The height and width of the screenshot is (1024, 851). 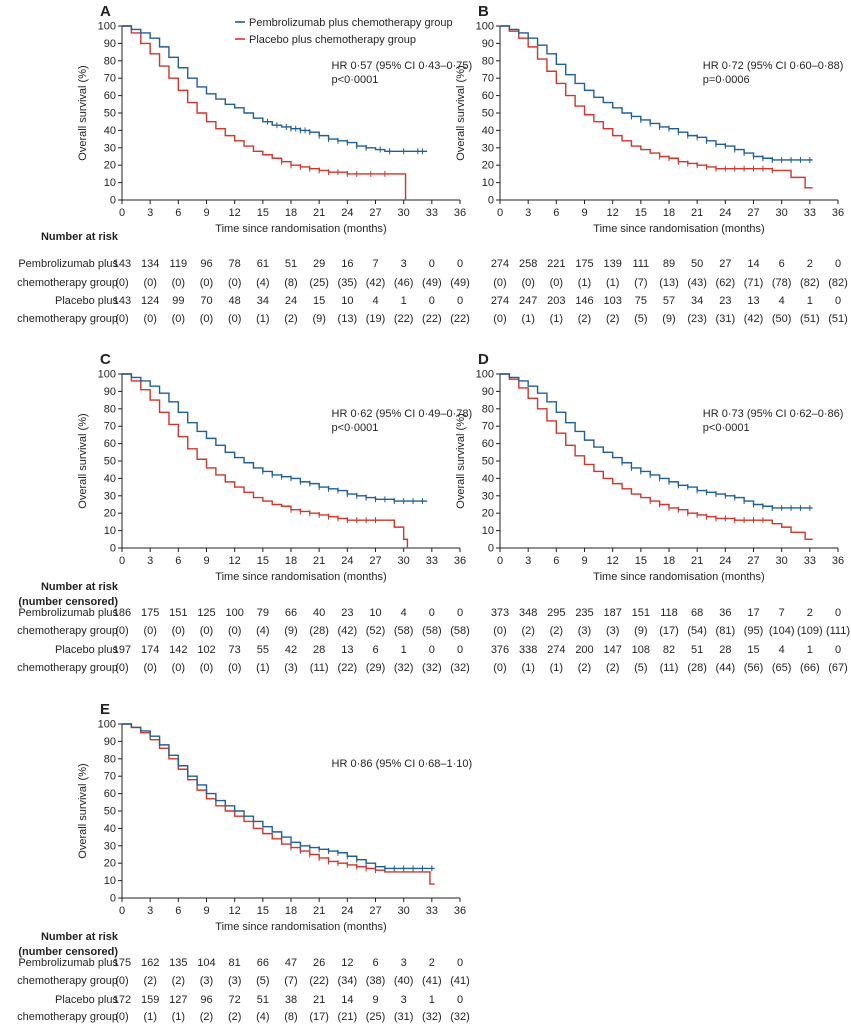 What do you see at coordinates (235, 1000) in the screenshot?
I see `risk-cell: 72` at bounding box center [235, 1000].